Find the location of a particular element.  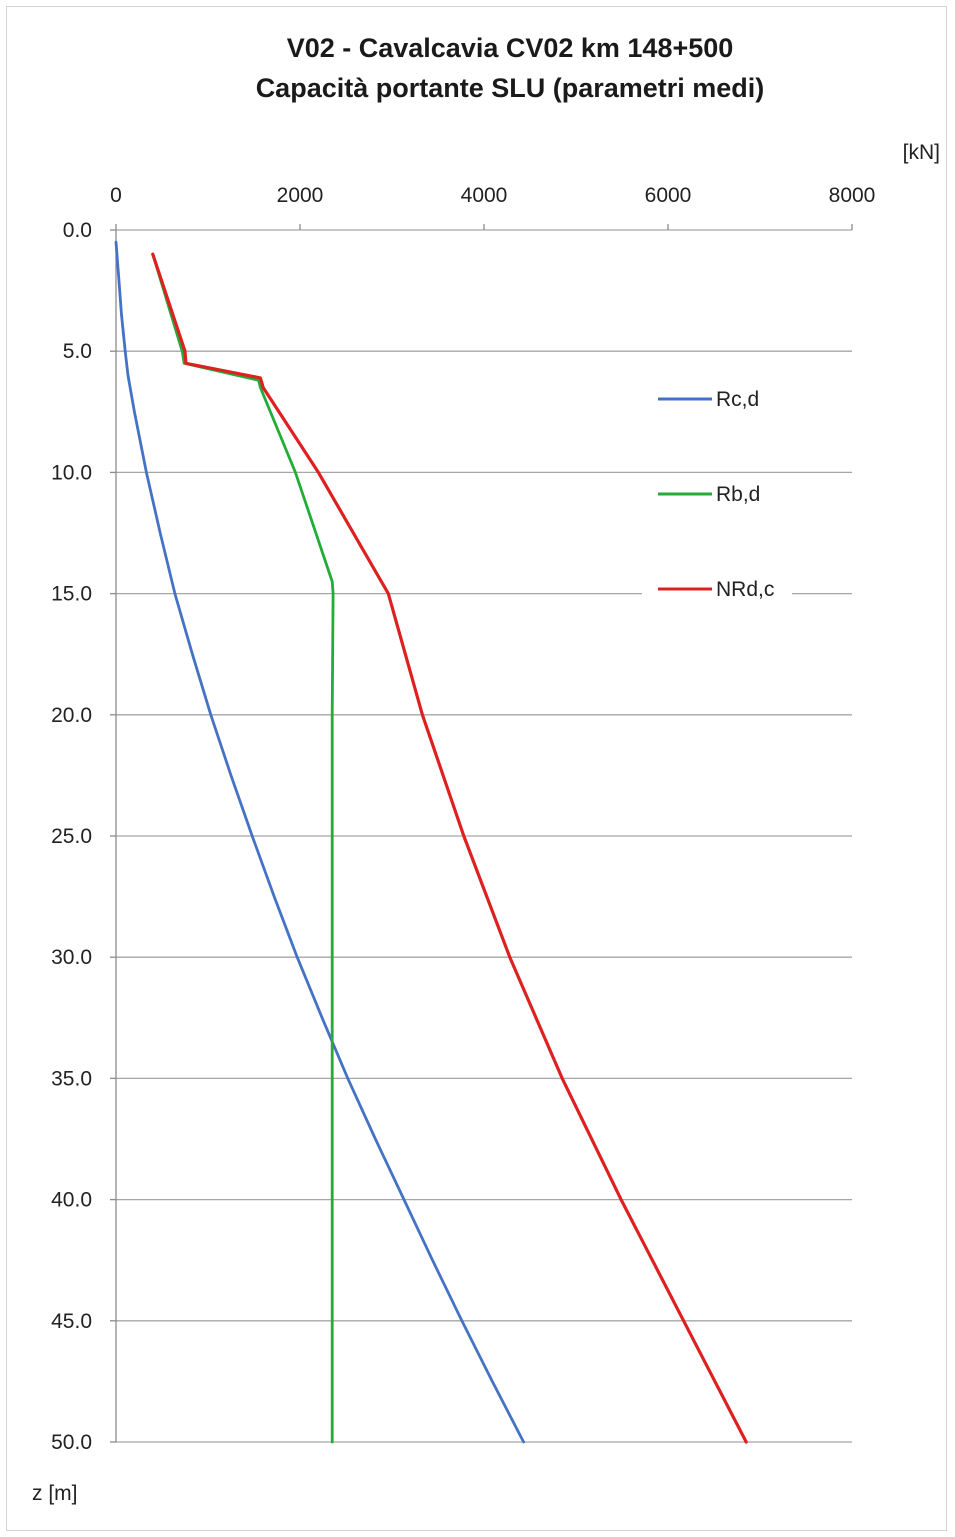

chart-title: V02 - Cavalcavia CV02 km 148+500 is located at coordinates (510, 48).